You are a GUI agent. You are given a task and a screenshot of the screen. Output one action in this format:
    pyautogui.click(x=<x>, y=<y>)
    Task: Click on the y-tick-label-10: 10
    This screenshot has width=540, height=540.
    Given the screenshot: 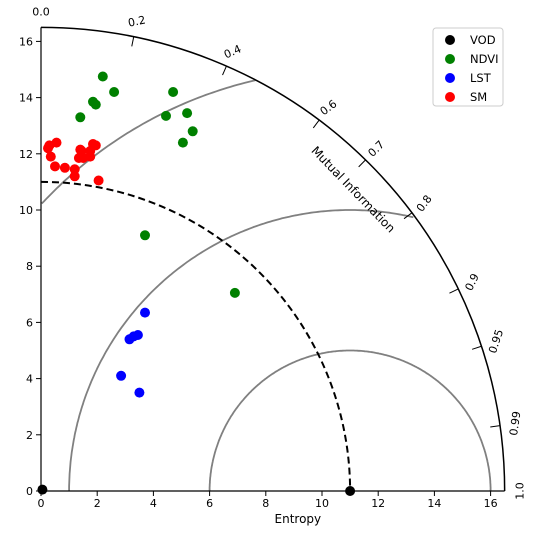 What is the action you would take?
    pyautogui.click(x=26, y=210)
    